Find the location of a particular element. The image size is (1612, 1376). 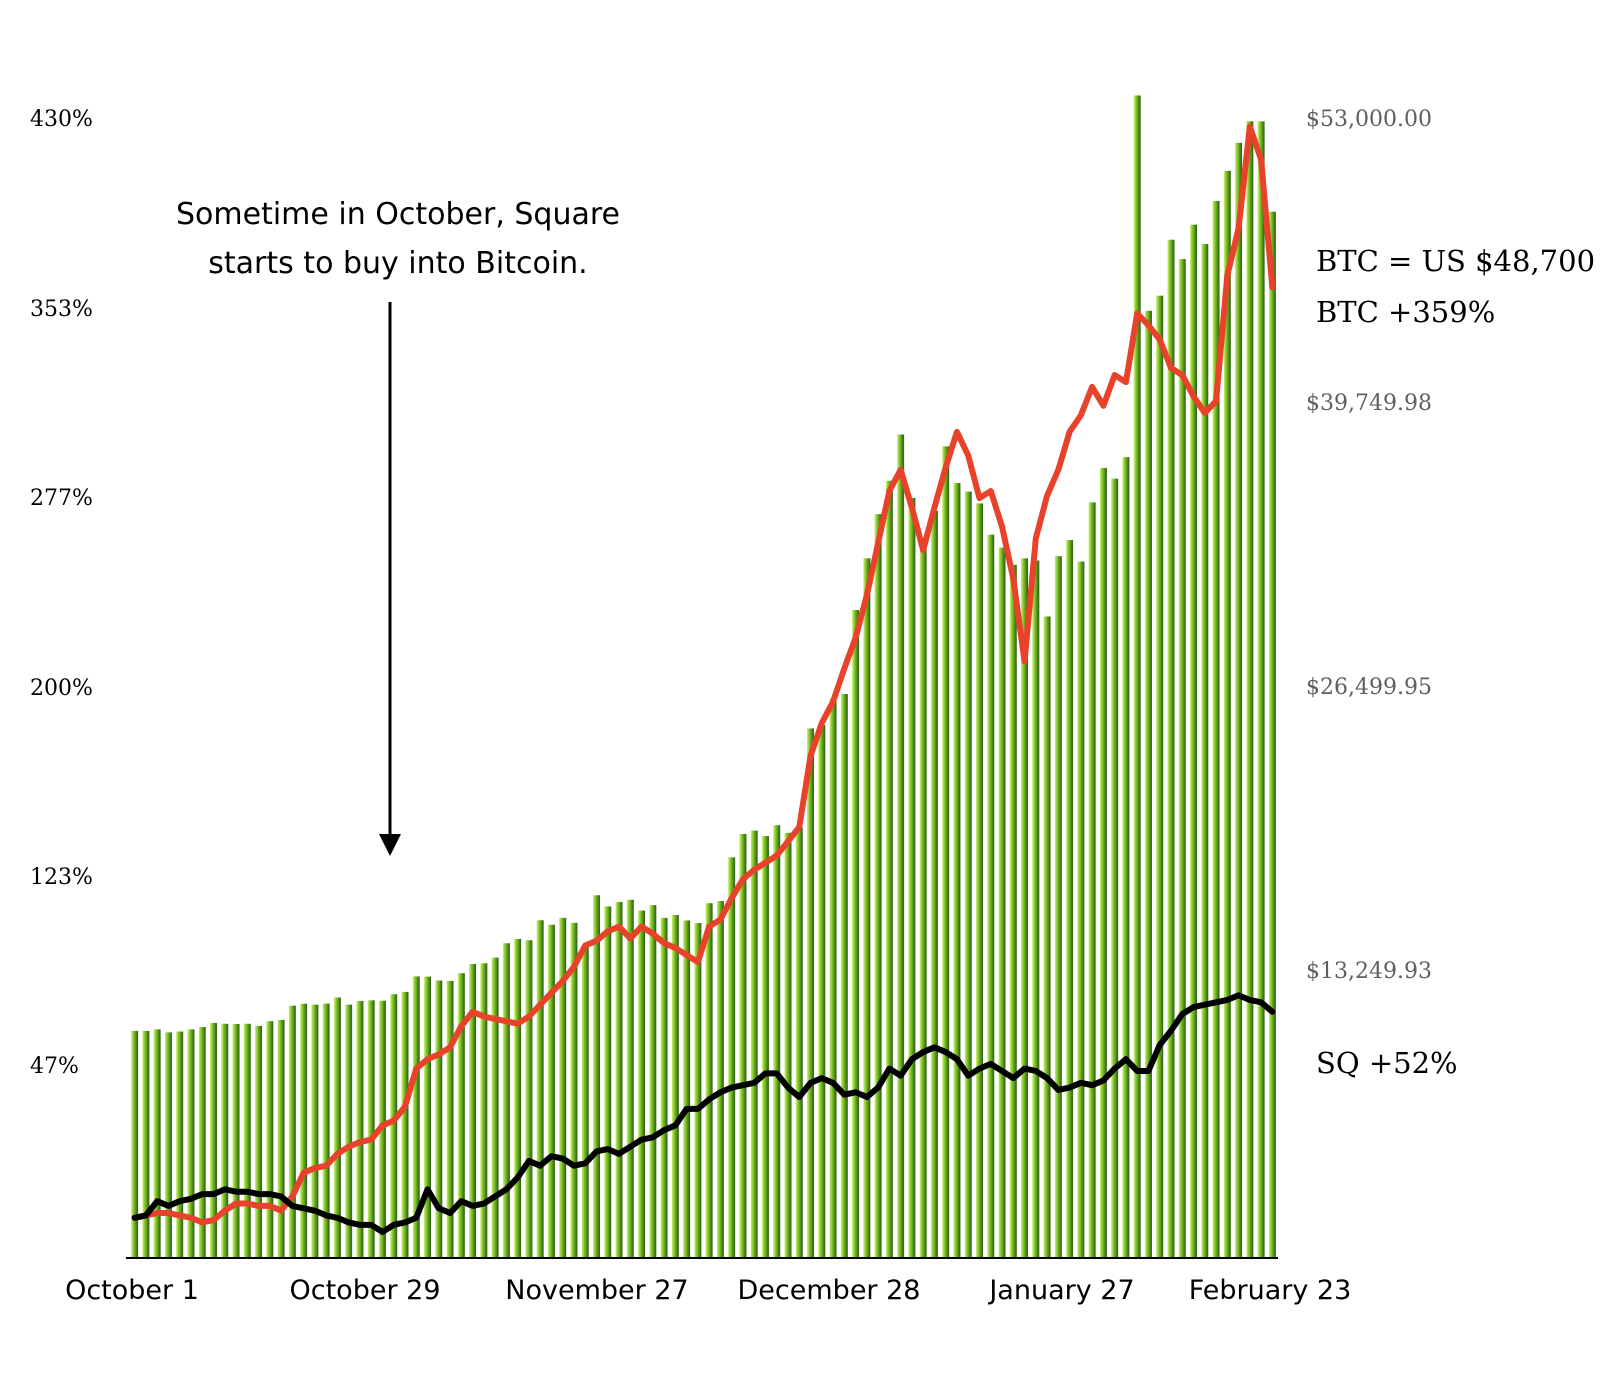

end-labels: BTC = US $48,700 BTC +359% SQ +52% is located at coordinates (1455, 662).